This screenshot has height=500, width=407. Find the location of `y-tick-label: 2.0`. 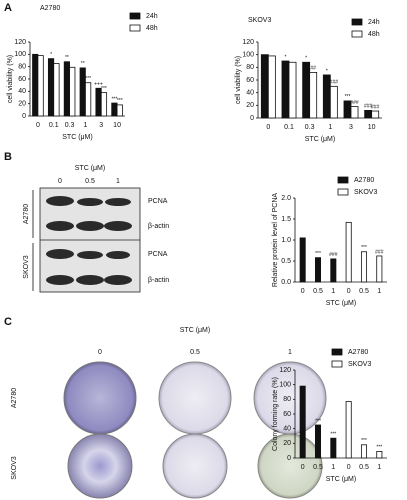

y-tick-label: 2.0 is located at coordinates (286, 198).